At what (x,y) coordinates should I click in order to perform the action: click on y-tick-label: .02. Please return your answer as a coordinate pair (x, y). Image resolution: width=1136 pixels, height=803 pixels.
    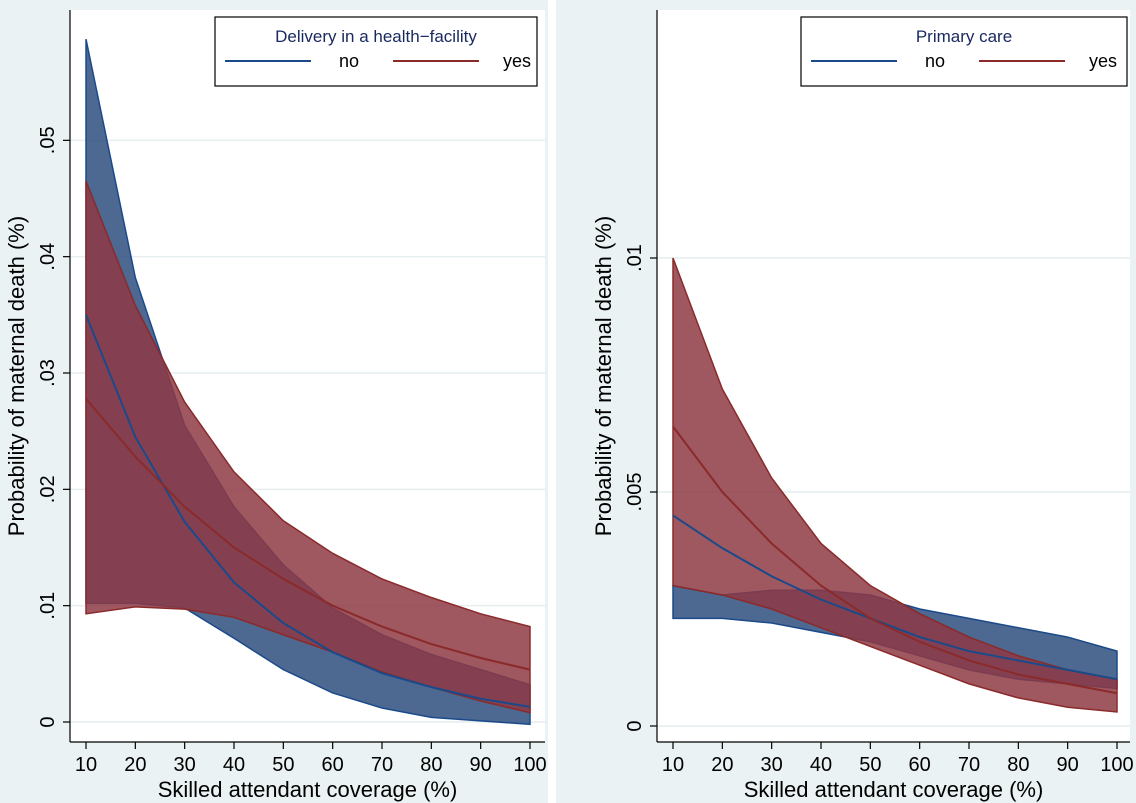
    Looking at the image, I should click on (48, 489).